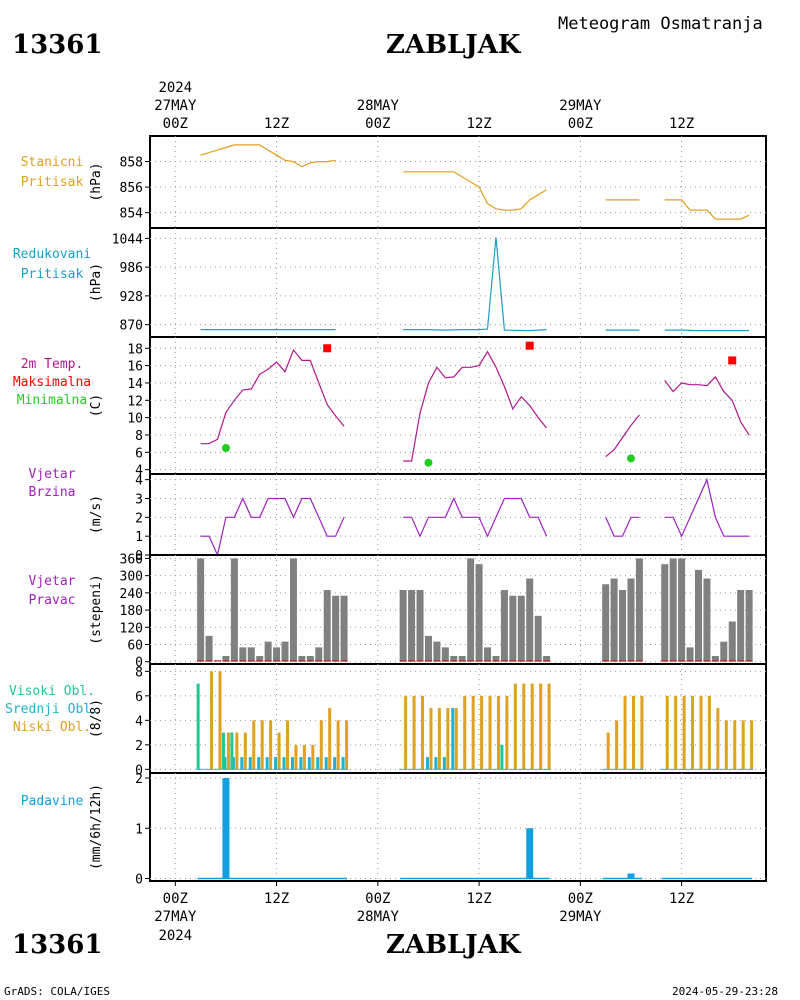  I want to click on y-tick-label: 16, so click(135, 367).